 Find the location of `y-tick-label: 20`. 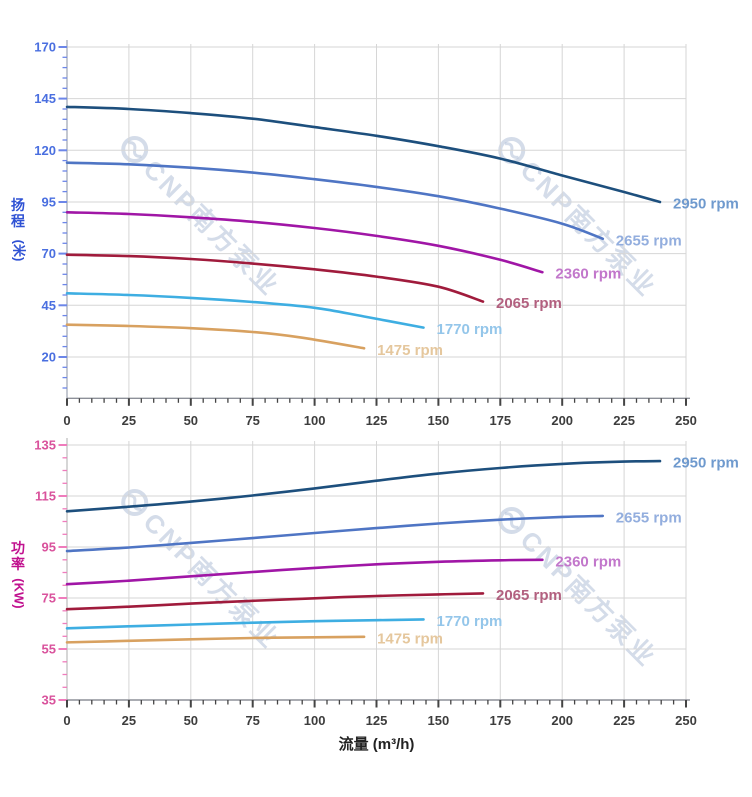

y-tick-label: 20 is located at coordinates (49, 357).